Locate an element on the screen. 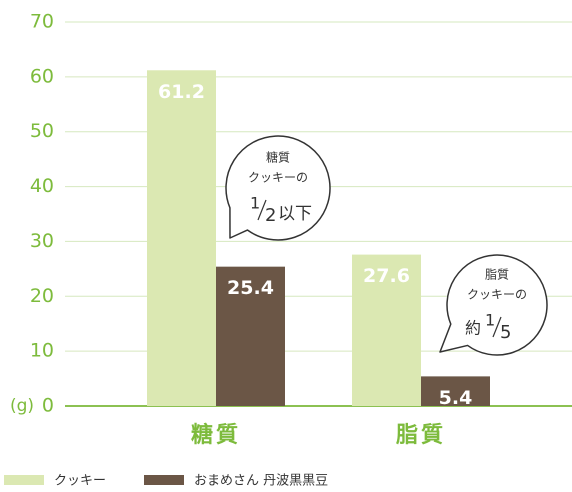 Image resolution: width=572 pixels, height=492 pixels. value-label: 25.4 is located at coordinates (250, 288).